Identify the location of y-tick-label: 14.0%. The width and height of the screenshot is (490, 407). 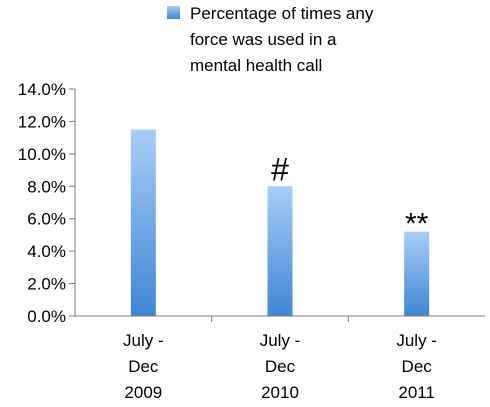
(42, 89).